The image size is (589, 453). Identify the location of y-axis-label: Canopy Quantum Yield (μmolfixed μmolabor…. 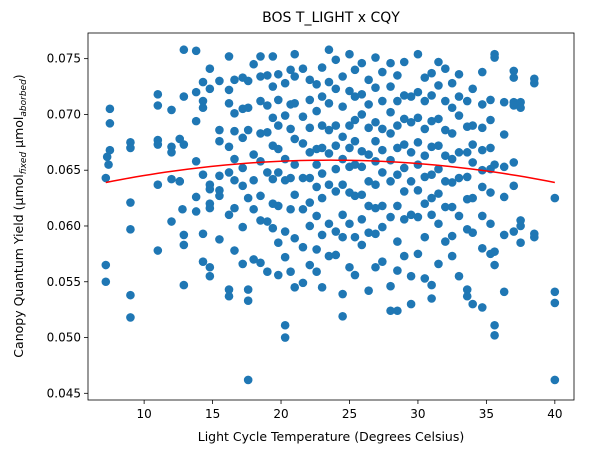
(20, 215).